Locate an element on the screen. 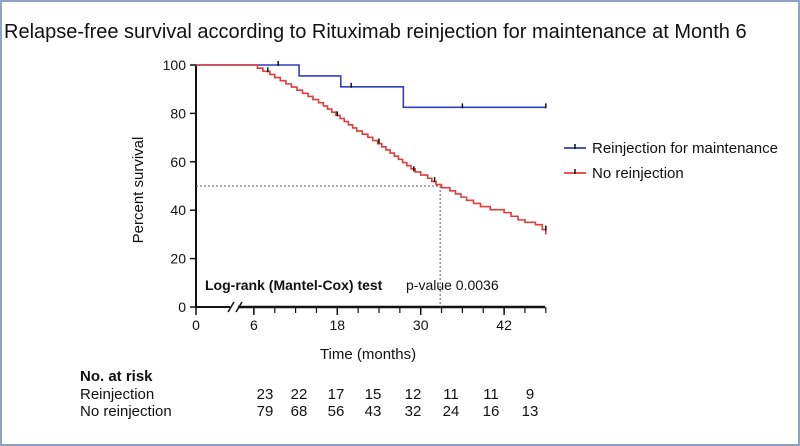 The image size is (800, 446). km-curve-reinjection is located at coordinates (371, 86).